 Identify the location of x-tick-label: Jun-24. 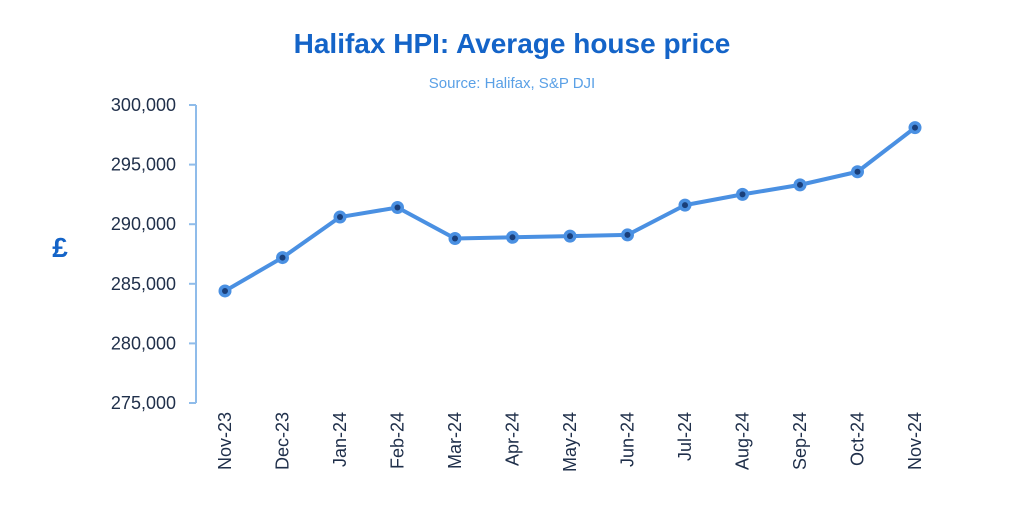
(628, 439).